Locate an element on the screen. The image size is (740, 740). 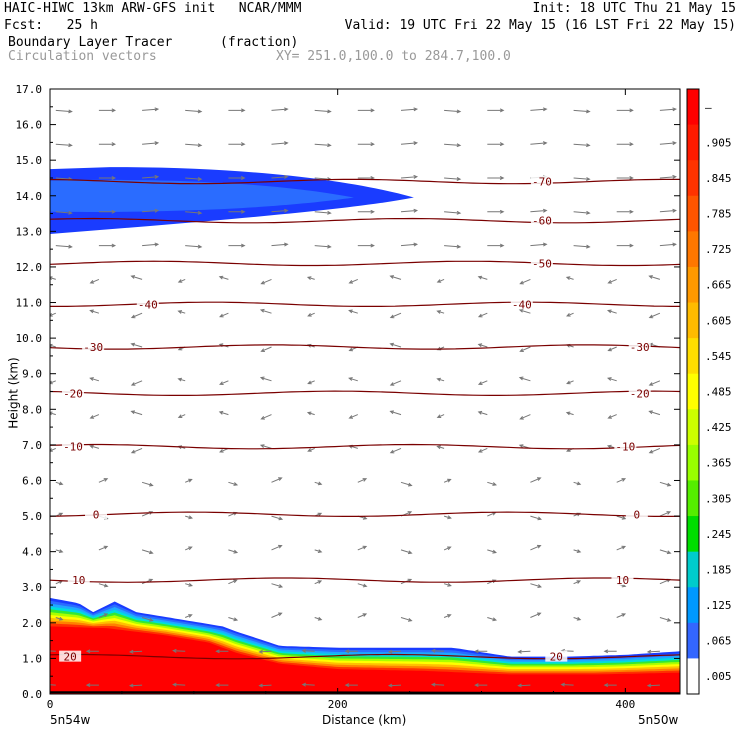
contour-label: -70 is located at coordinates (542, 182).